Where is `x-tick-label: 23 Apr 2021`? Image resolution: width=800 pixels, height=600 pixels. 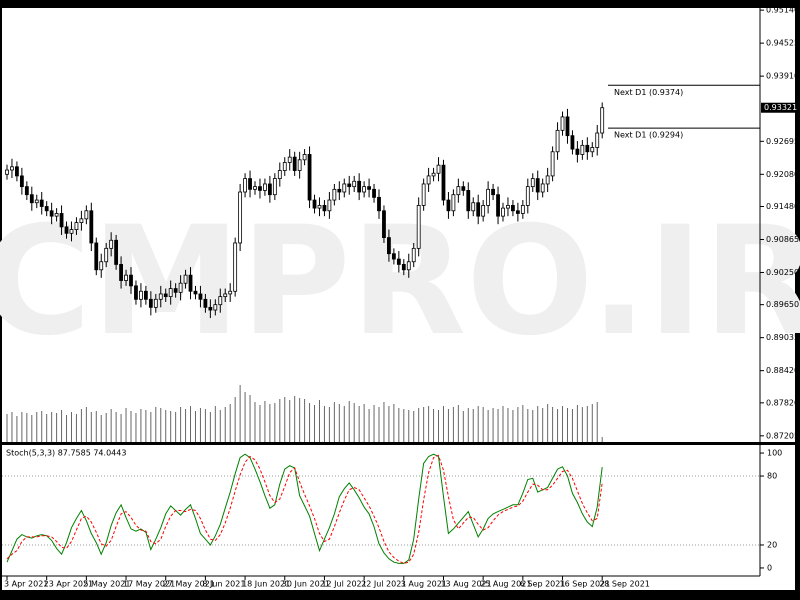
x-tick-label: 23 Apr 2021 is located at coordinates (68, 584).